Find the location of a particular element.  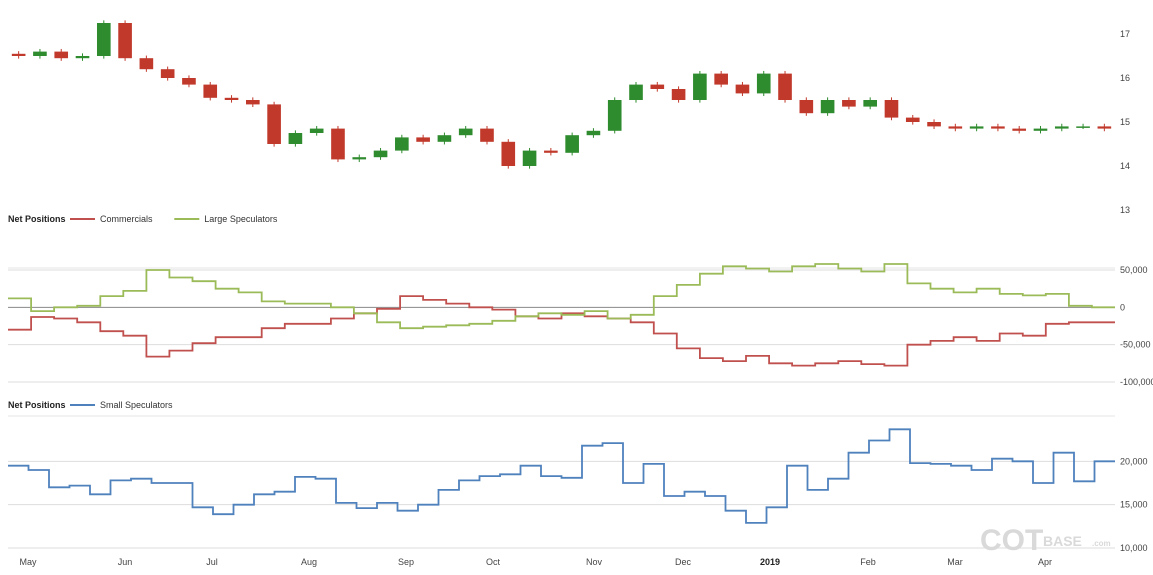

legend-label: Small Speculators is located at coordinates (136, 405).